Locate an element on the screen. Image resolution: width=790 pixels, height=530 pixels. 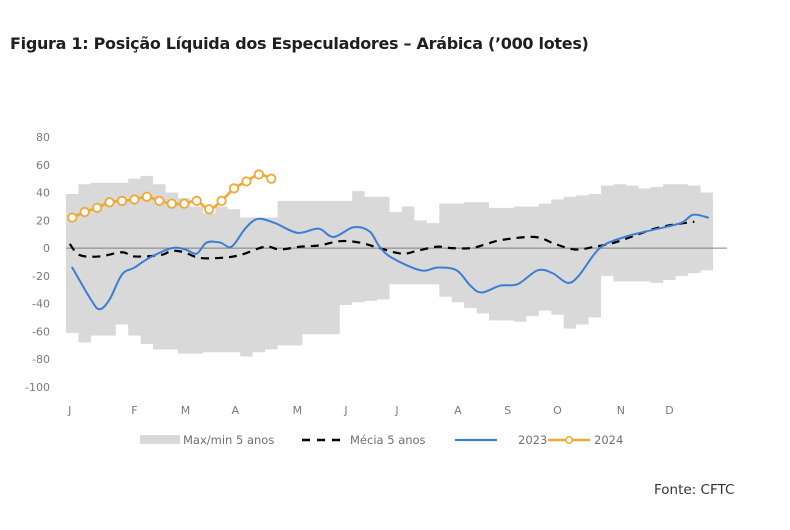
legend-label: 2023 is located at coordinates (532, 440).